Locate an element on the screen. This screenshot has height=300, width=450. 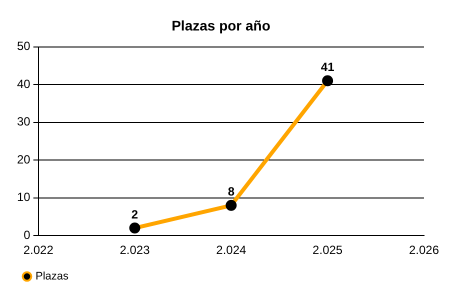
data-label: 8 is located at coordinates (231, 191).